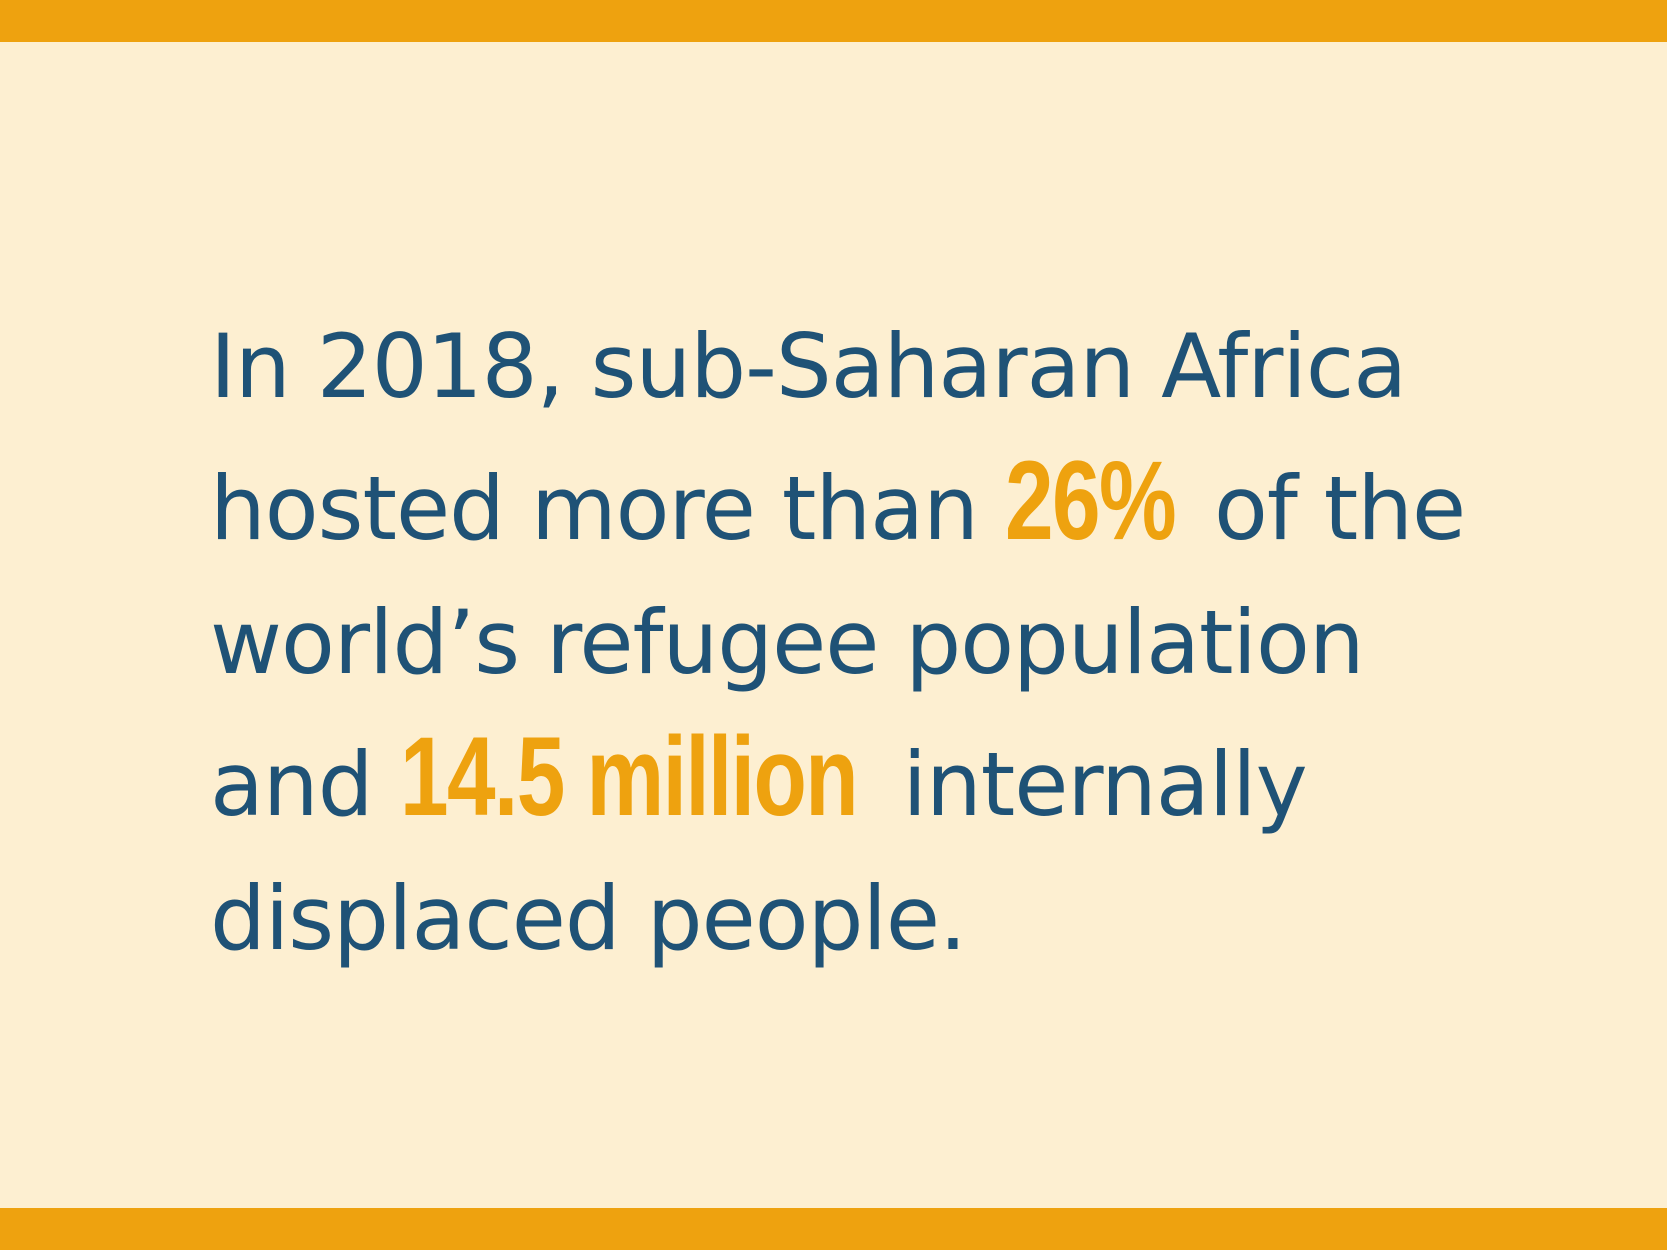 The width and height of the screenshot is (1667, 1250). I want to click on statement-line-5: displaced people., so click(588, 918).